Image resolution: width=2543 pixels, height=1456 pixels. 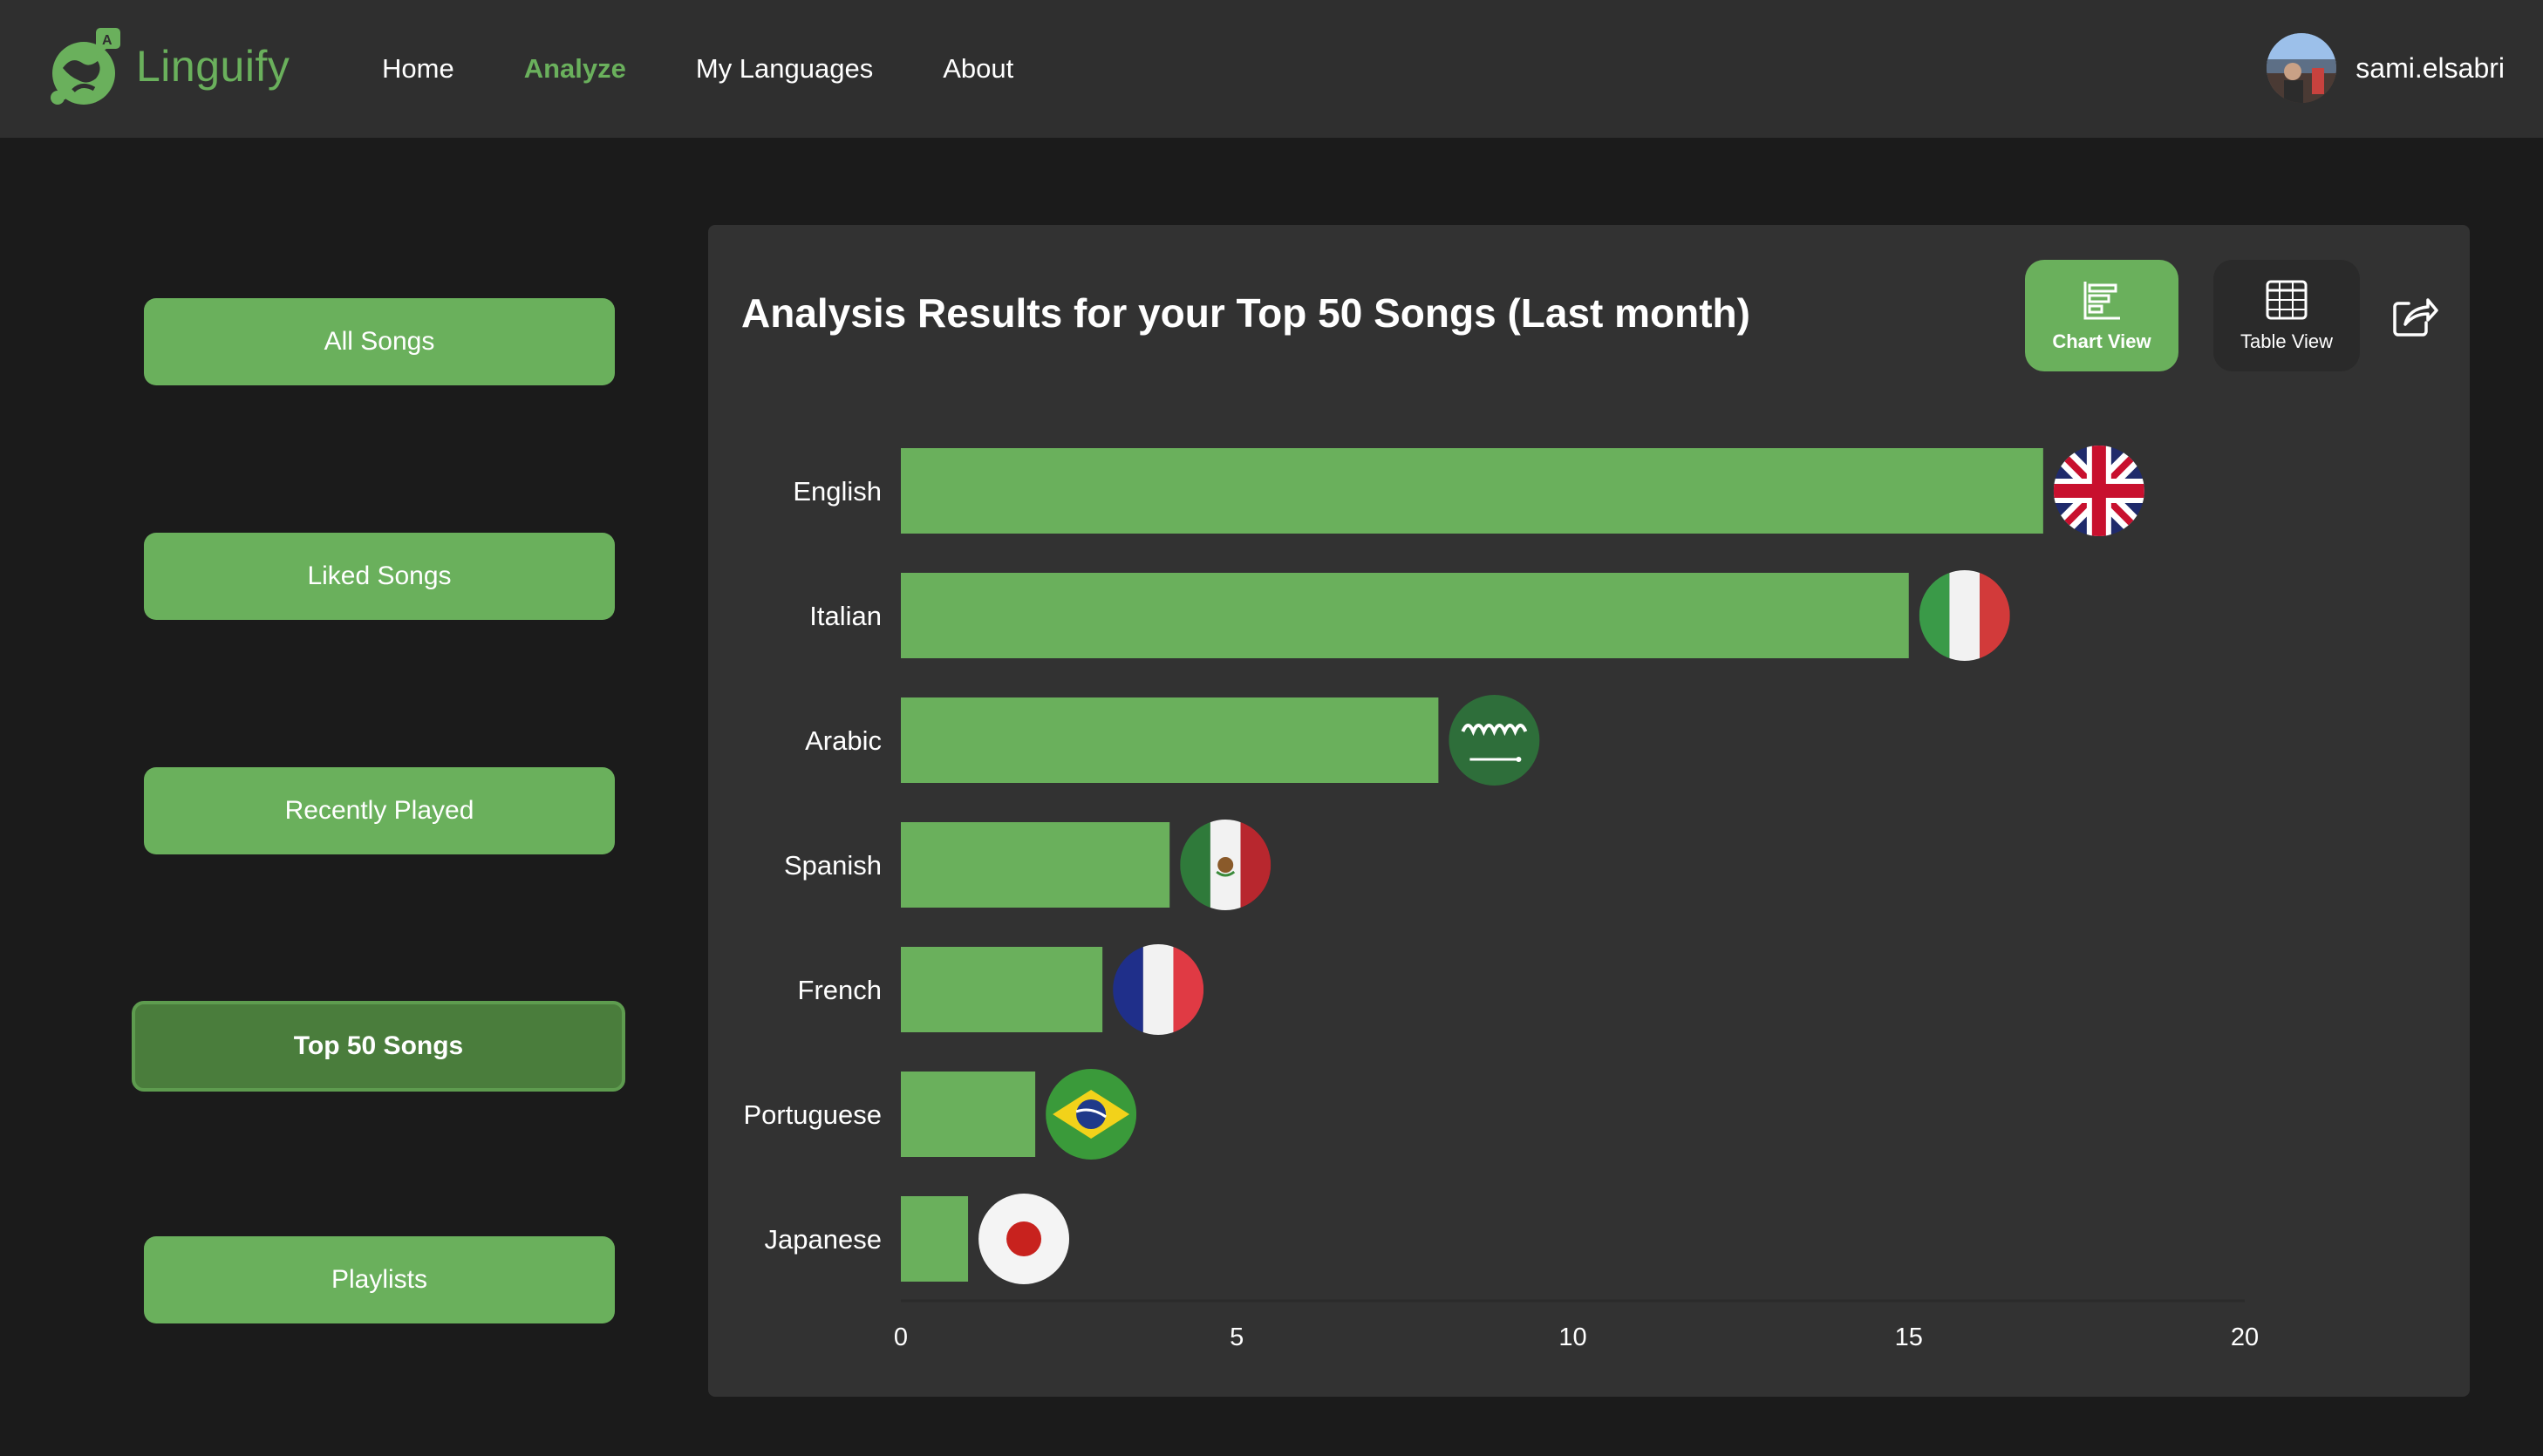 What do you see at coordinates (1572, 1337) in the screenshot?
I see `x-tick-label: 10` at bounding box center [1572, 1337].